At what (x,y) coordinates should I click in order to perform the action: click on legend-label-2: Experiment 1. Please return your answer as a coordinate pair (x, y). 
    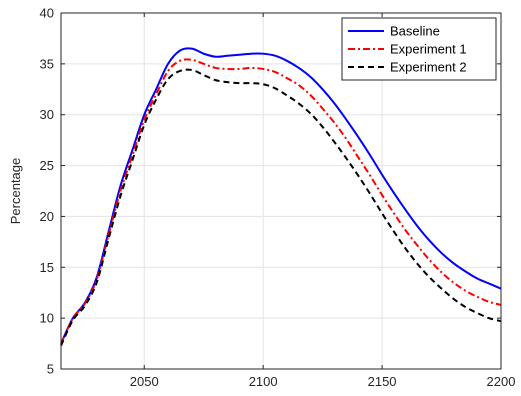
    Looking at the image, I should click on (428, 49).